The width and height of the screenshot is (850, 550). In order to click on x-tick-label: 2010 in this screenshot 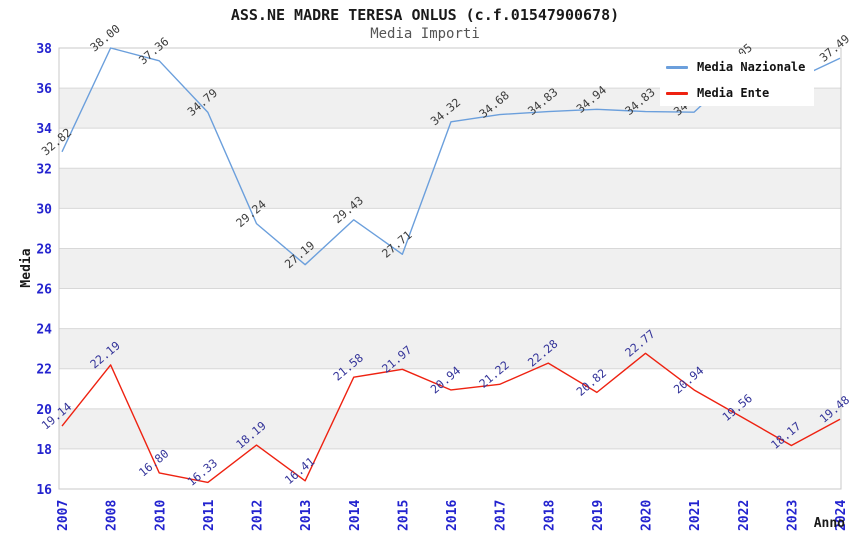, I will do `click(160, 515)`.